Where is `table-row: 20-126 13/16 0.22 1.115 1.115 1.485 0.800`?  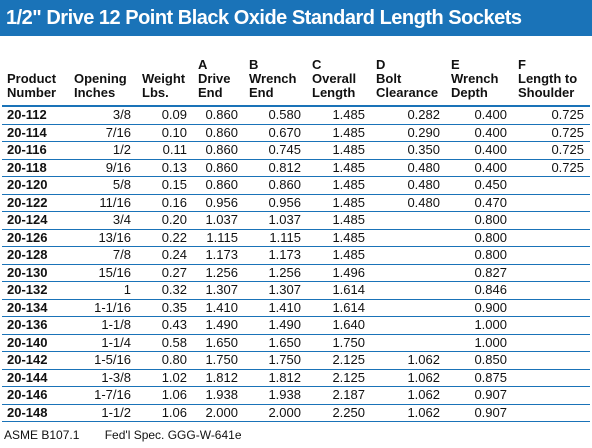
table-row: 20-126 13/16 0.22 1.115 1.115 1.485 0.800 is located at coordinates (296, 238).